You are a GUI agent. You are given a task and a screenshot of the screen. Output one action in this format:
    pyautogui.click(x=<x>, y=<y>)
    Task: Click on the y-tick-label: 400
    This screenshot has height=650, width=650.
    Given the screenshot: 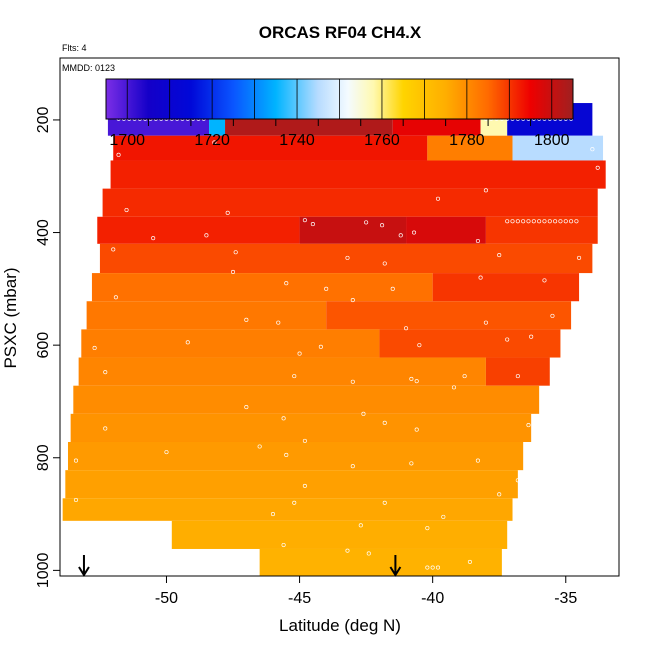 What is the action you would take?
    pyautogui.click(x=43, y=232)
    